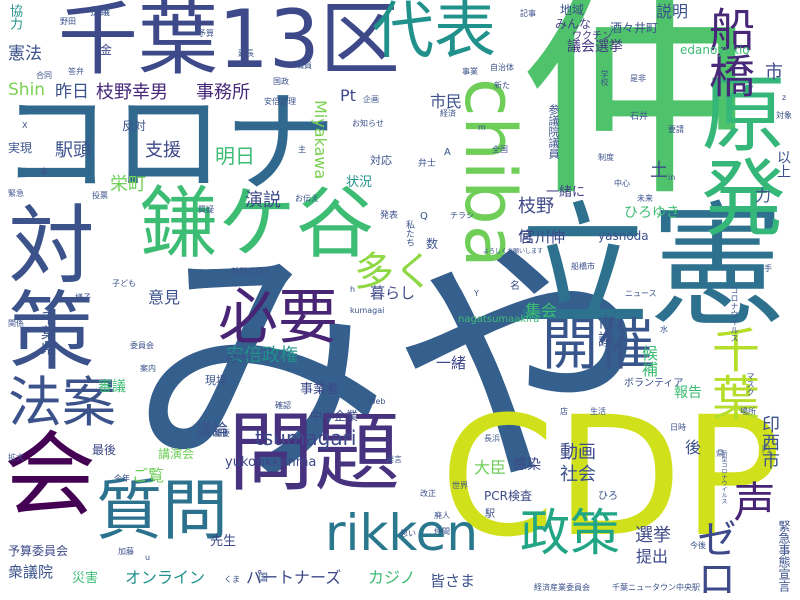 Image resolution: width=800 pixels, height=600 pixels. What do you see at coordinates (216, 380) in the screenshot?
I see `word-140: 現場` at bounding box center [216, 380].